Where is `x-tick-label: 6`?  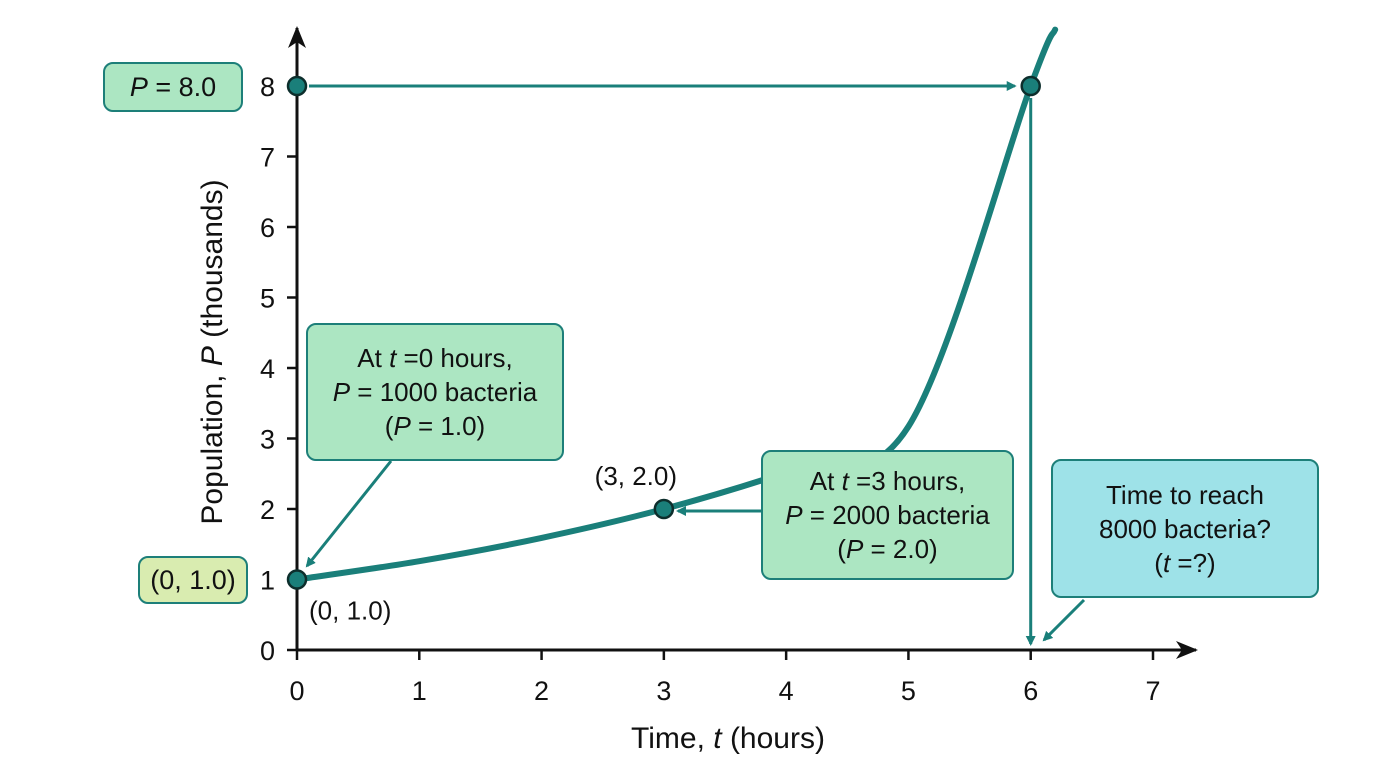 x-tick-label: 6 is located at coordinates (1030, 691).